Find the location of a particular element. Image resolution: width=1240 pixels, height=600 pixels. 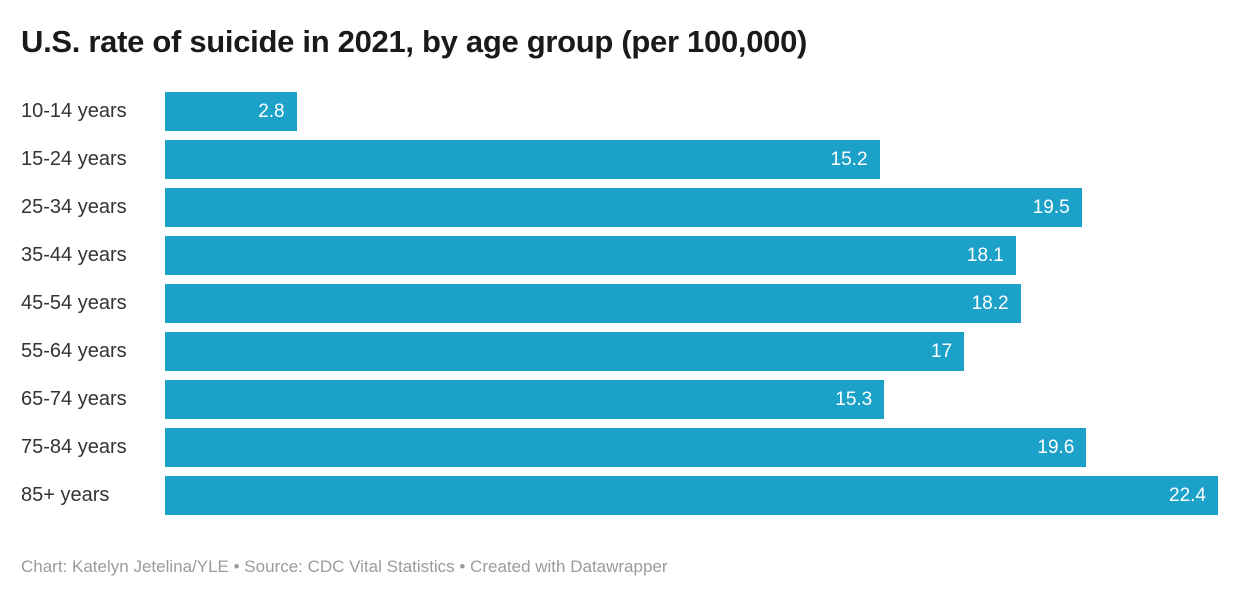

value-label: 22.4 is located at coordinates (1187, 495).